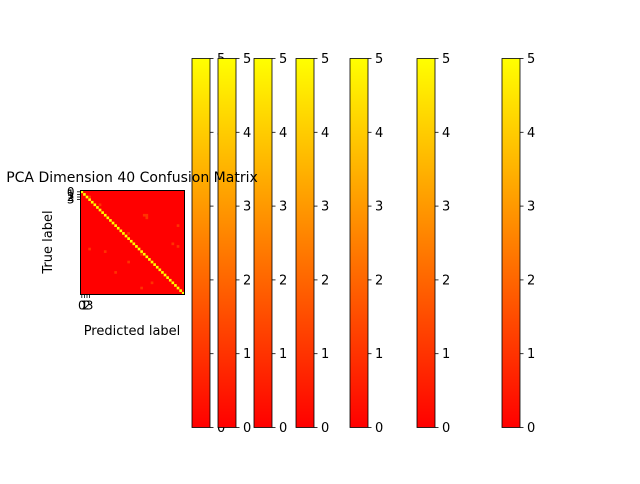 This screenshot has height=484, width=640. I want to click on y-tick-label: 3, so click(71, 200).